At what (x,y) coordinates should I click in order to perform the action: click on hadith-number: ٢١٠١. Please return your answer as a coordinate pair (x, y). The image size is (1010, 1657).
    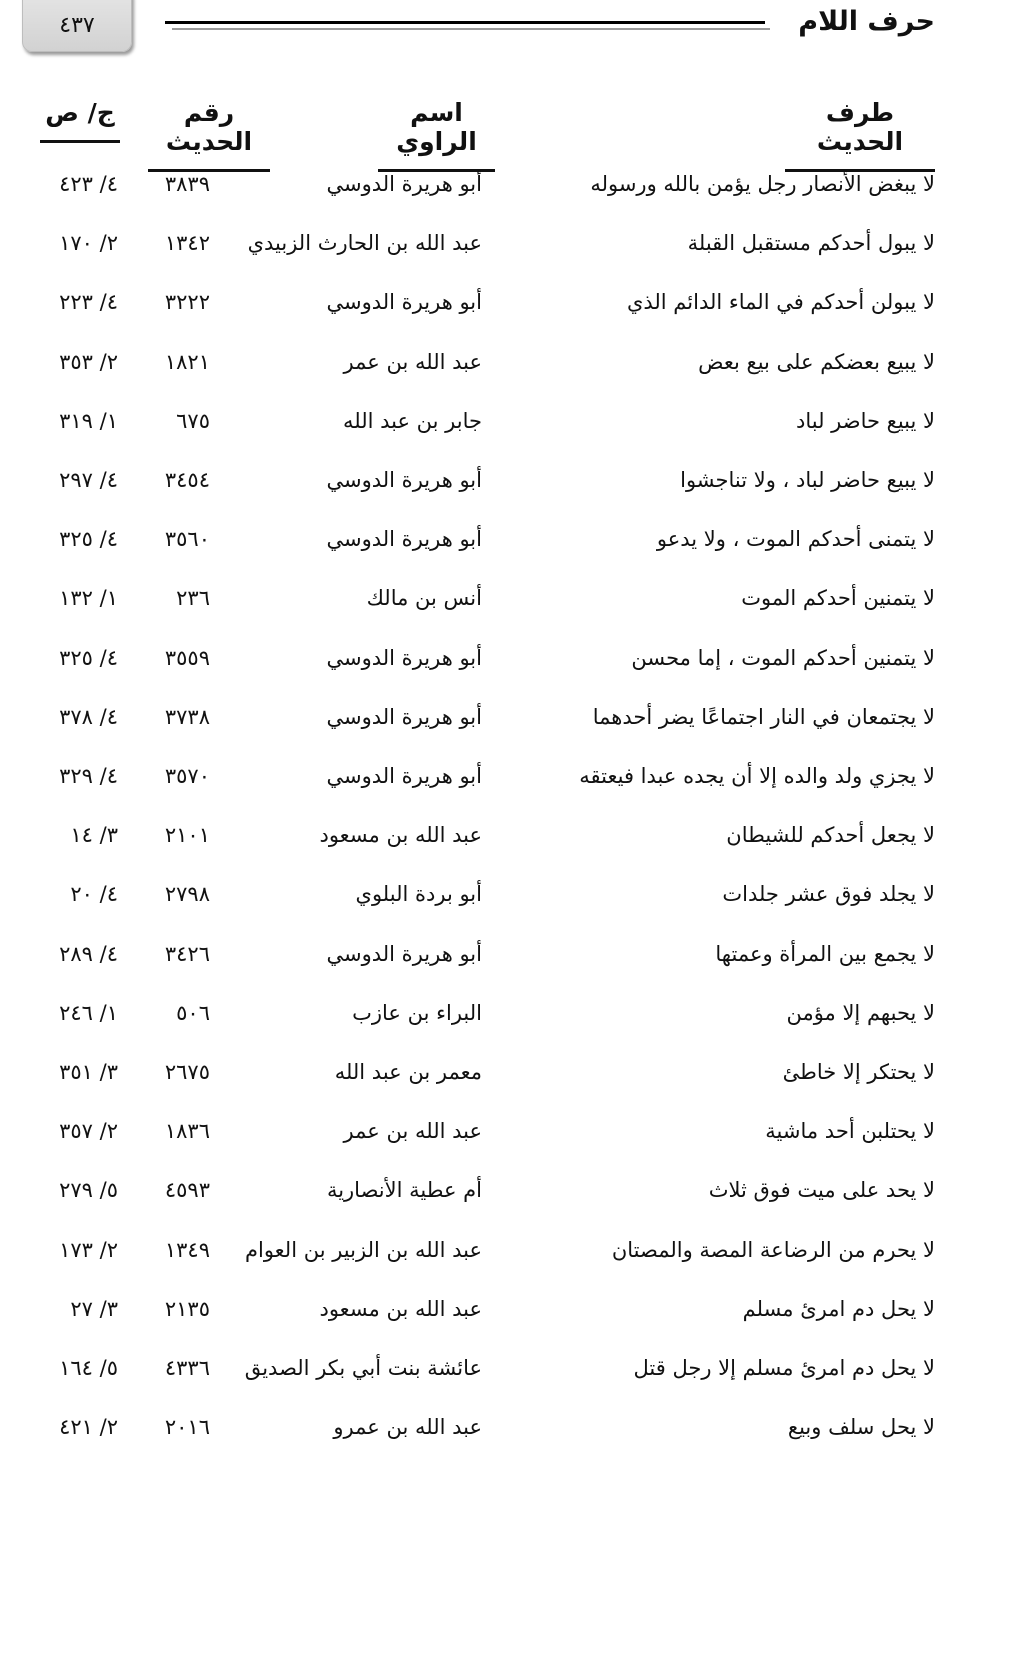
    Looking at the image, I should click on (187, 835).